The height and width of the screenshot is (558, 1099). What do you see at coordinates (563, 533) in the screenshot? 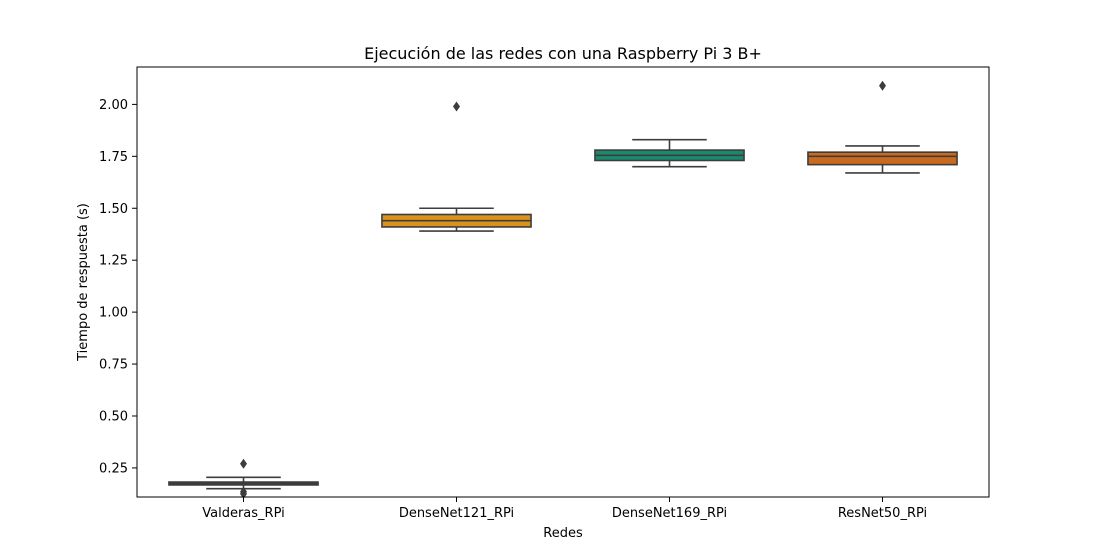
I see `x-axis-label: Redes` at bounding box center [563, 533].